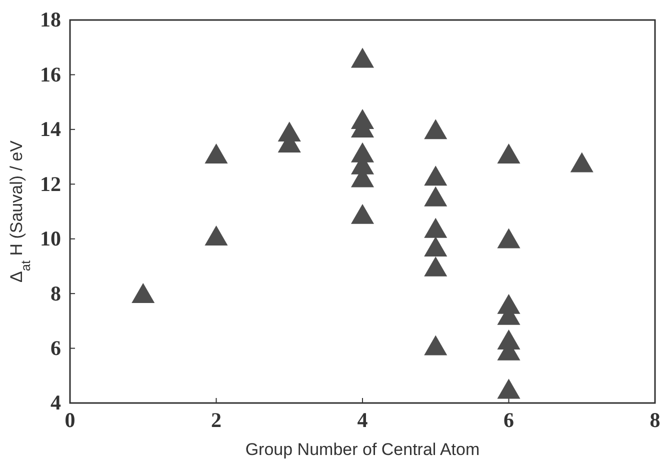  I want to click on y-tick-label: 10, so click(50, 238).